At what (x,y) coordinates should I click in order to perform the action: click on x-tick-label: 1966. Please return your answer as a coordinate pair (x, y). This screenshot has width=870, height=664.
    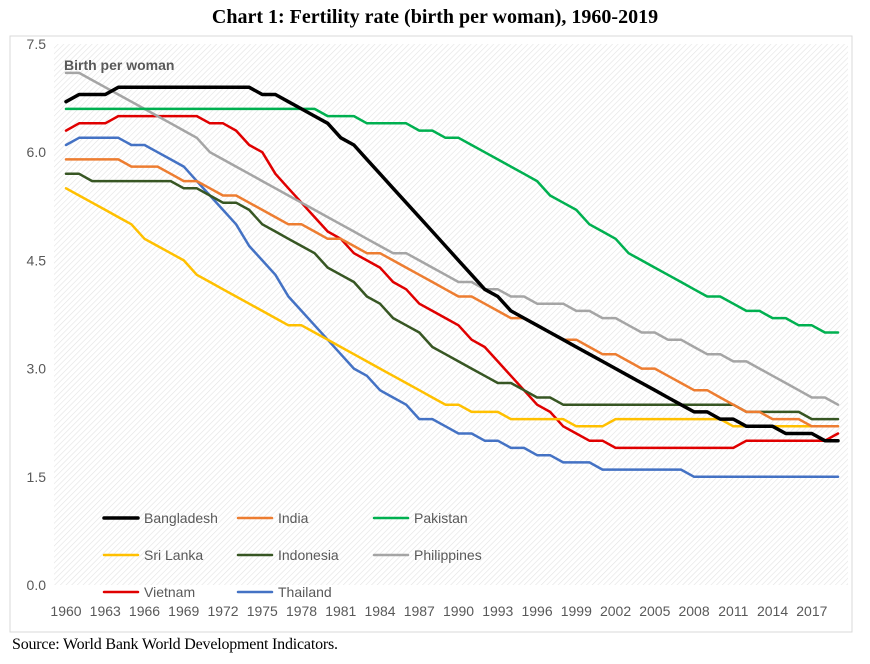
    Looking at the image, I should click on (144, 611).